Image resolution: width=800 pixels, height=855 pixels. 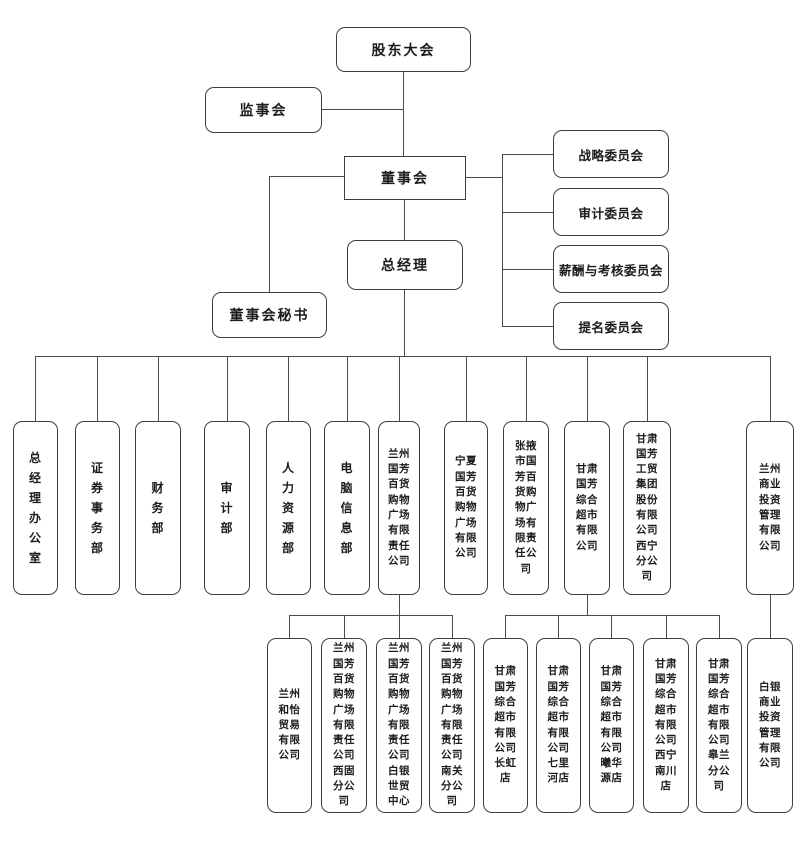 What do you see at coordinates (611, 725) in the screenshot?
I see `node-xihuayuan-store: 甘肃 国芳 综合 超市 有限 公司 曦华 源店` at bounding box center [611, 725].